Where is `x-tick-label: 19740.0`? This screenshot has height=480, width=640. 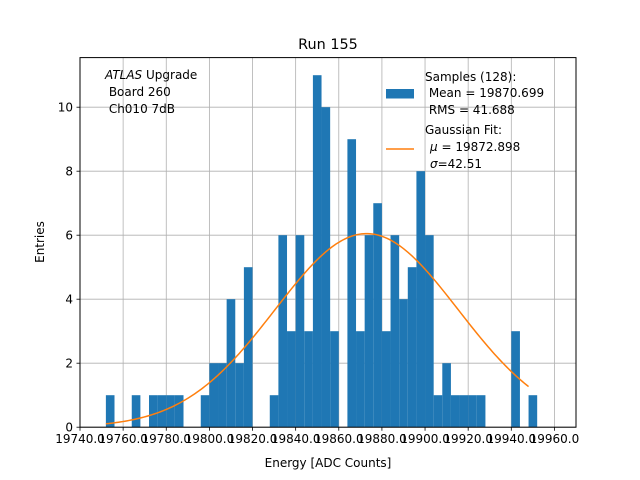 x-tick-label: 19740.0 is located at coordinates (80, 439).